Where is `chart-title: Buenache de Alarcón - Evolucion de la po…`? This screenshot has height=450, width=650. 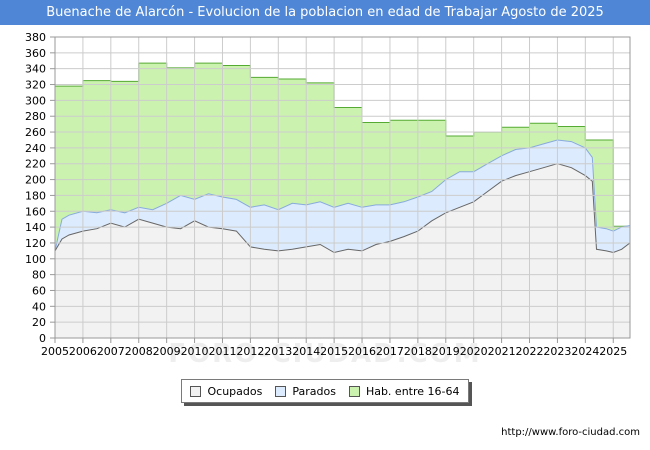 chart-title: Buenache de Alarcón - Evolucion de la po… is located at coordinates (325, 12).